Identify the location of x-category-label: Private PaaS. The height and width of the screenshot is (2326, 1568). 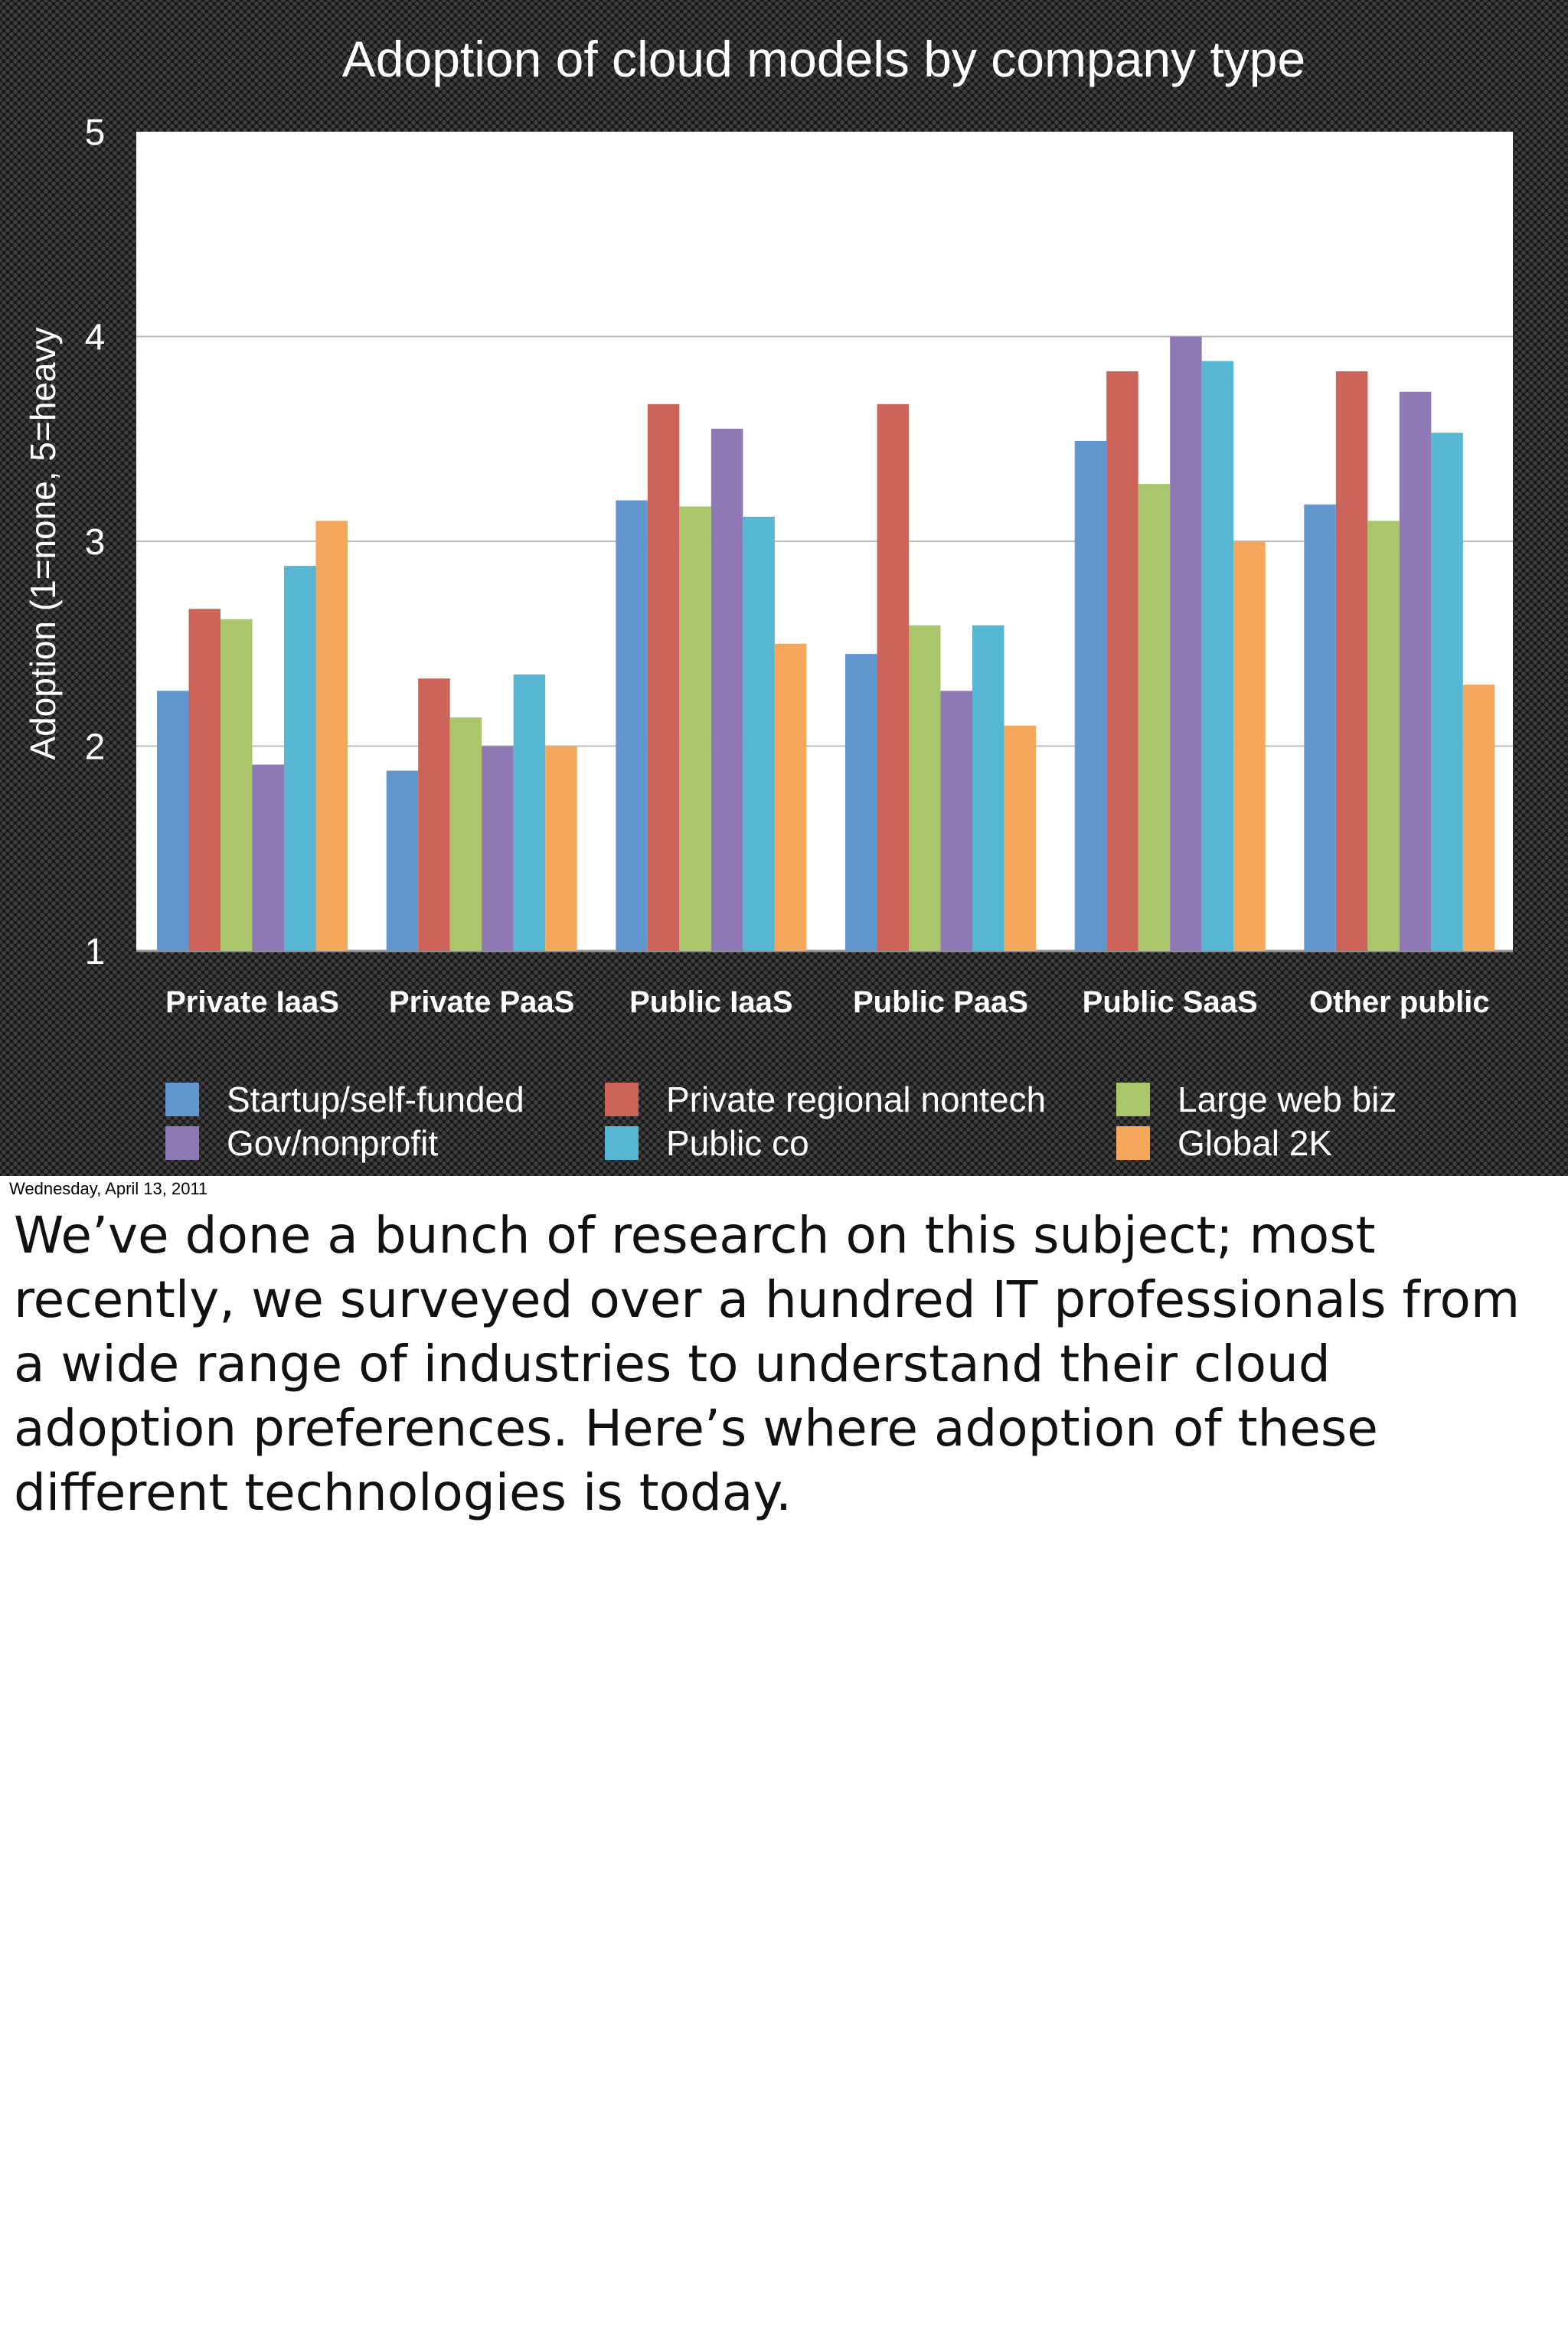
(481, 1002).